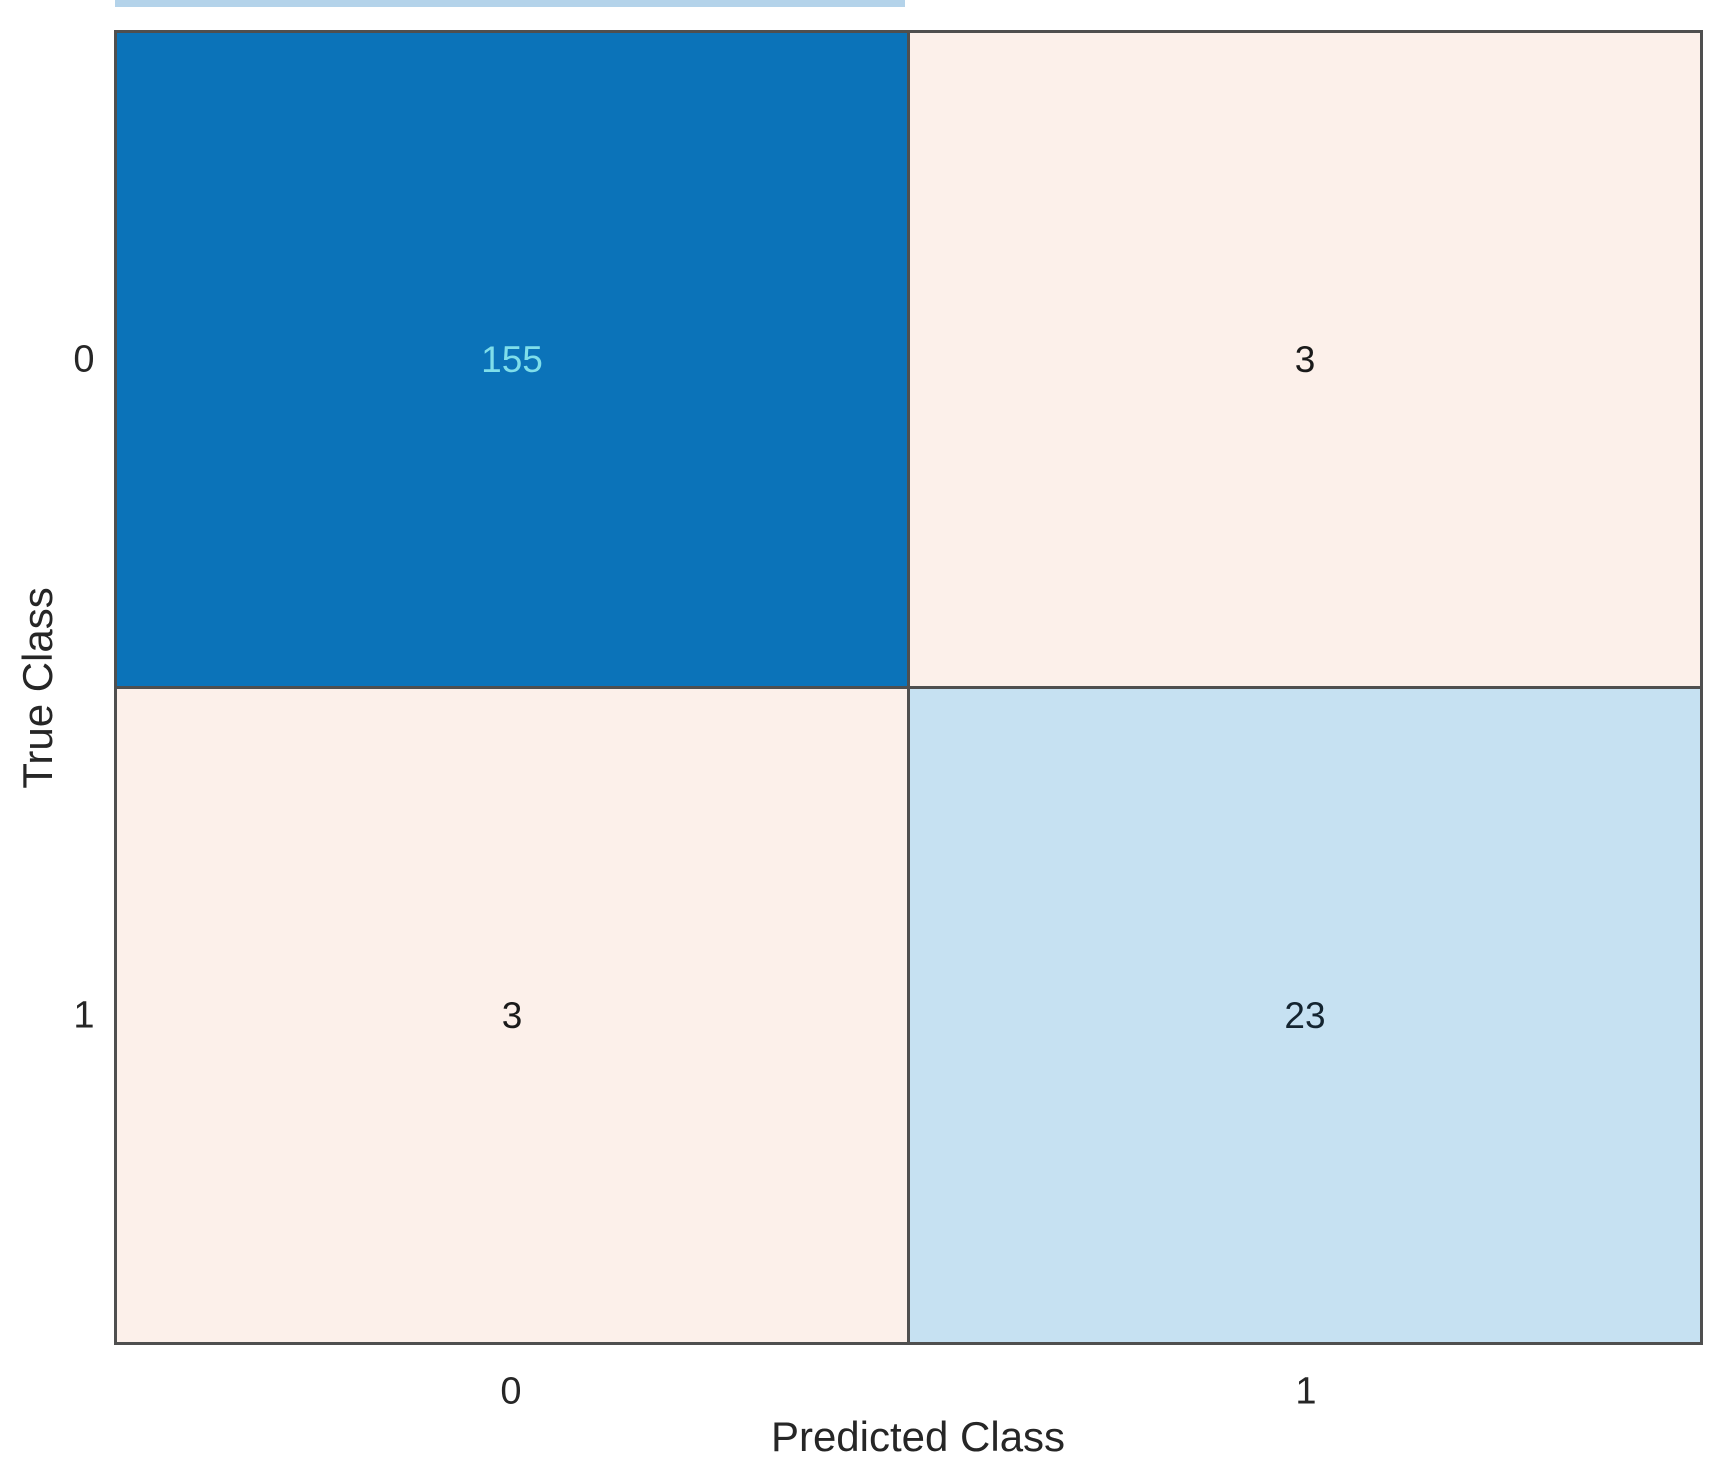  I want to click on y-tick-label-1: 1, so click(84, 1015).